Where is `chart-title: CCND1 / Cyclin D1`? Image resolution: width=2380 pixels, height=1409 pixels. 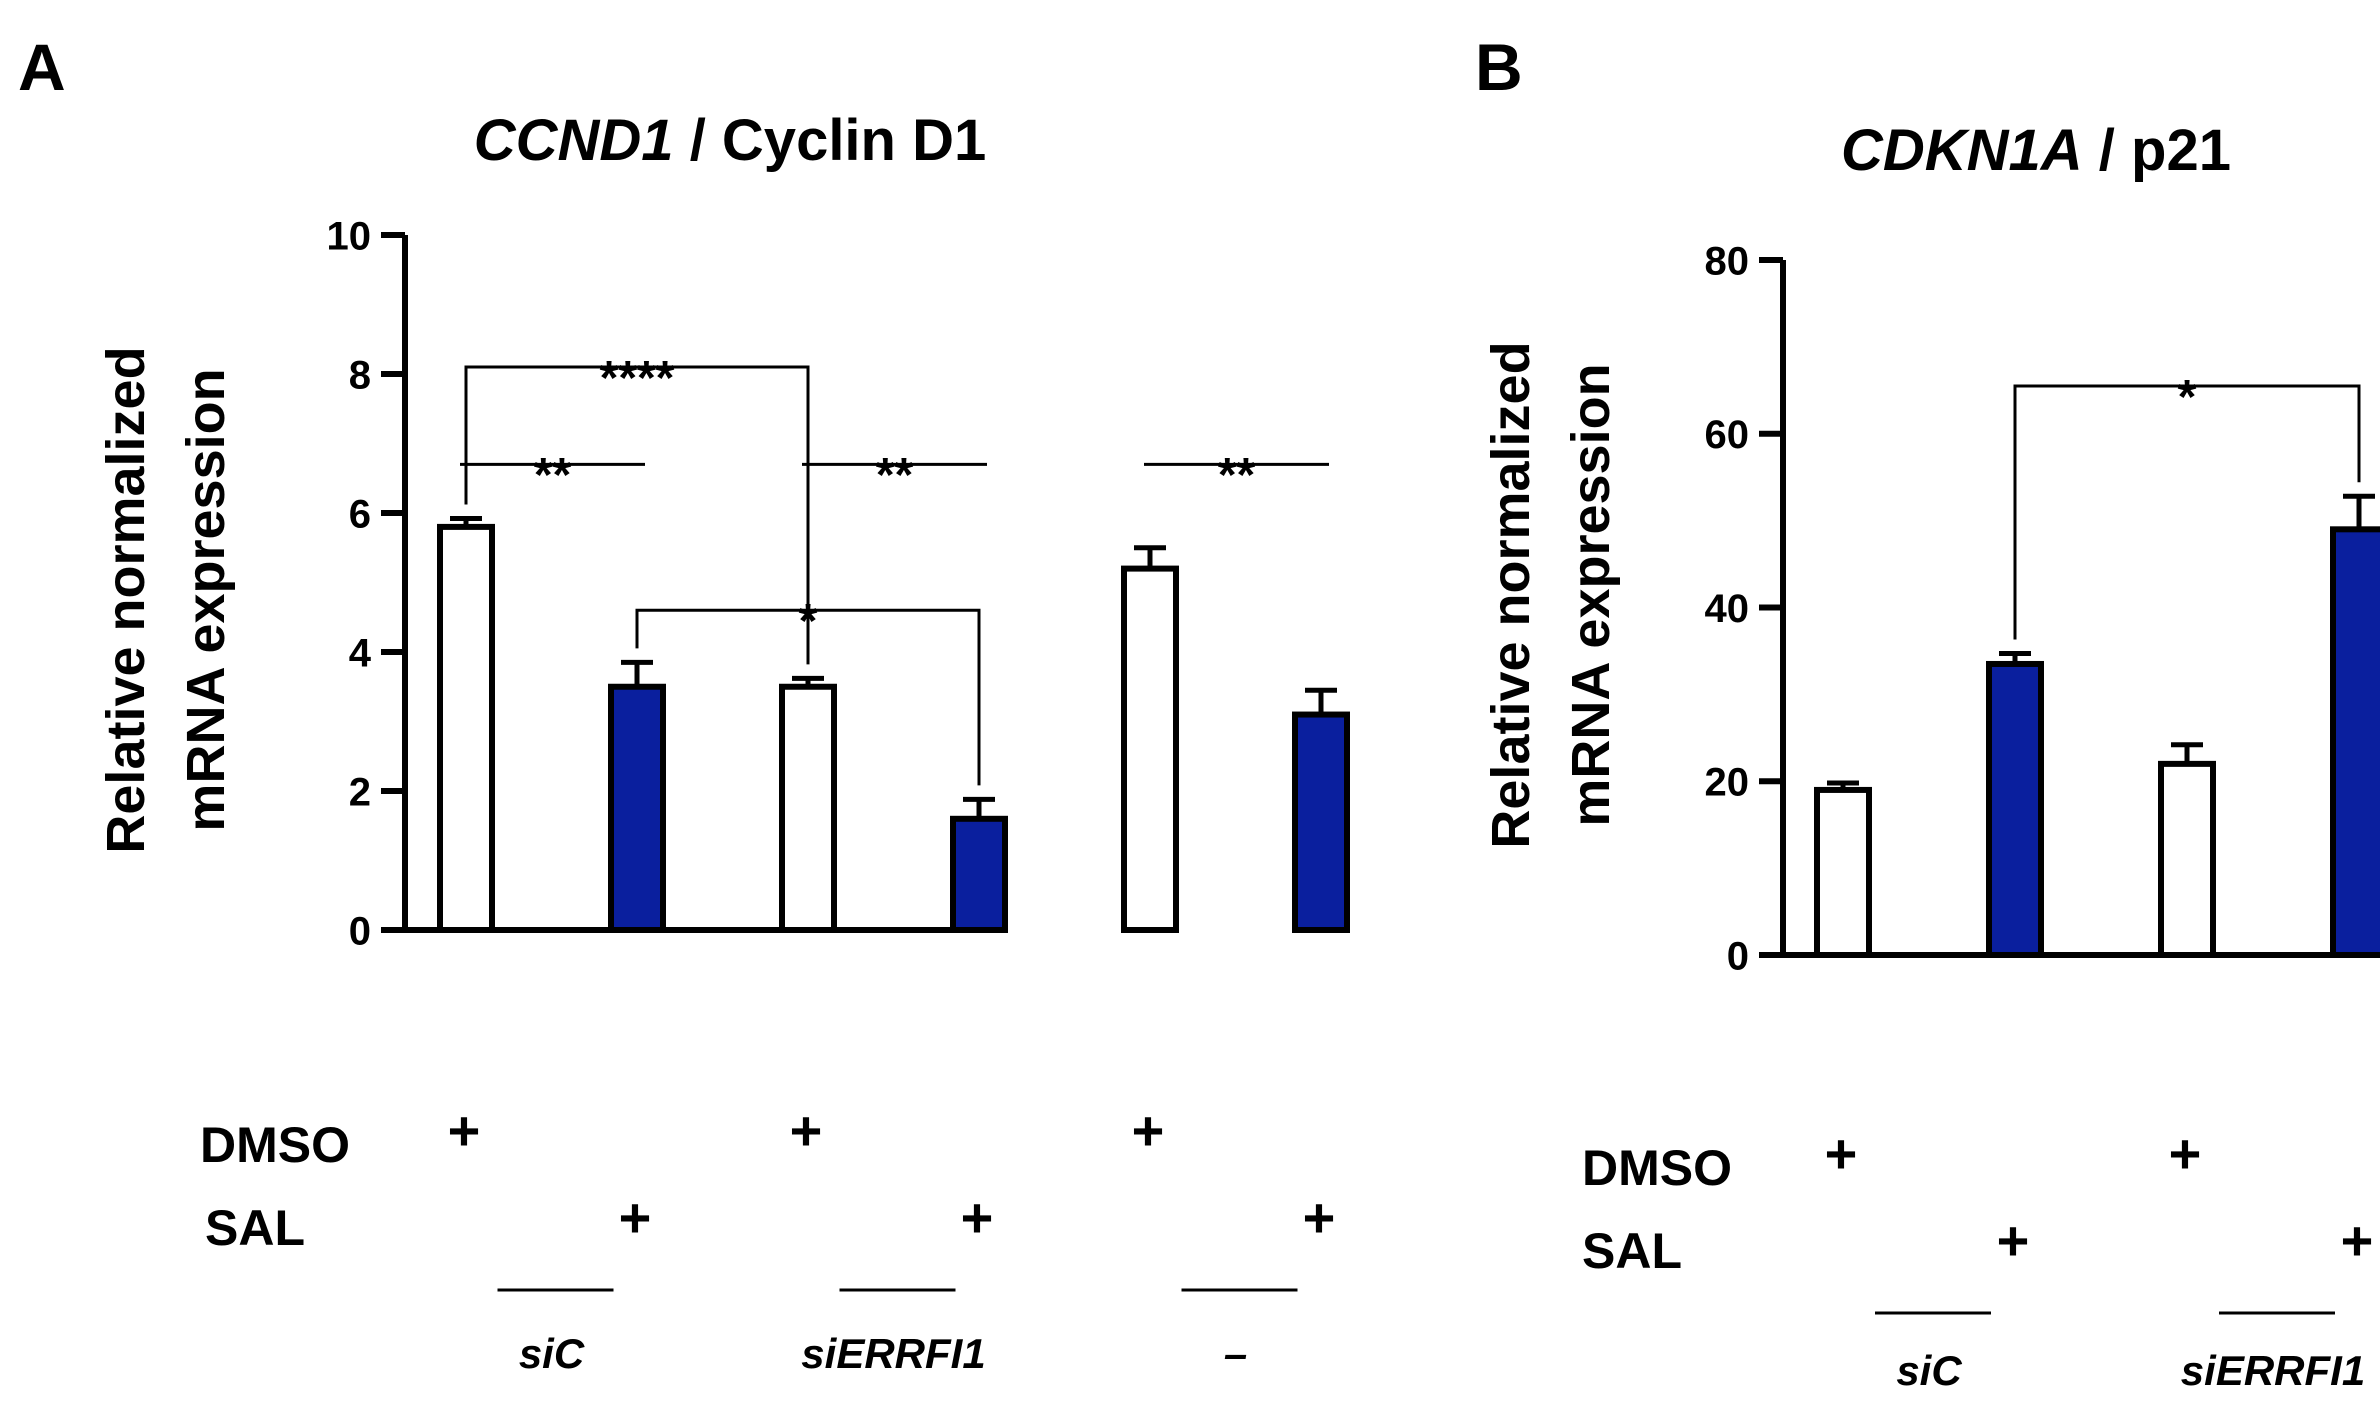 chart-title: CCND1 / Cyclin D1 is located at coordinates (730, 140).